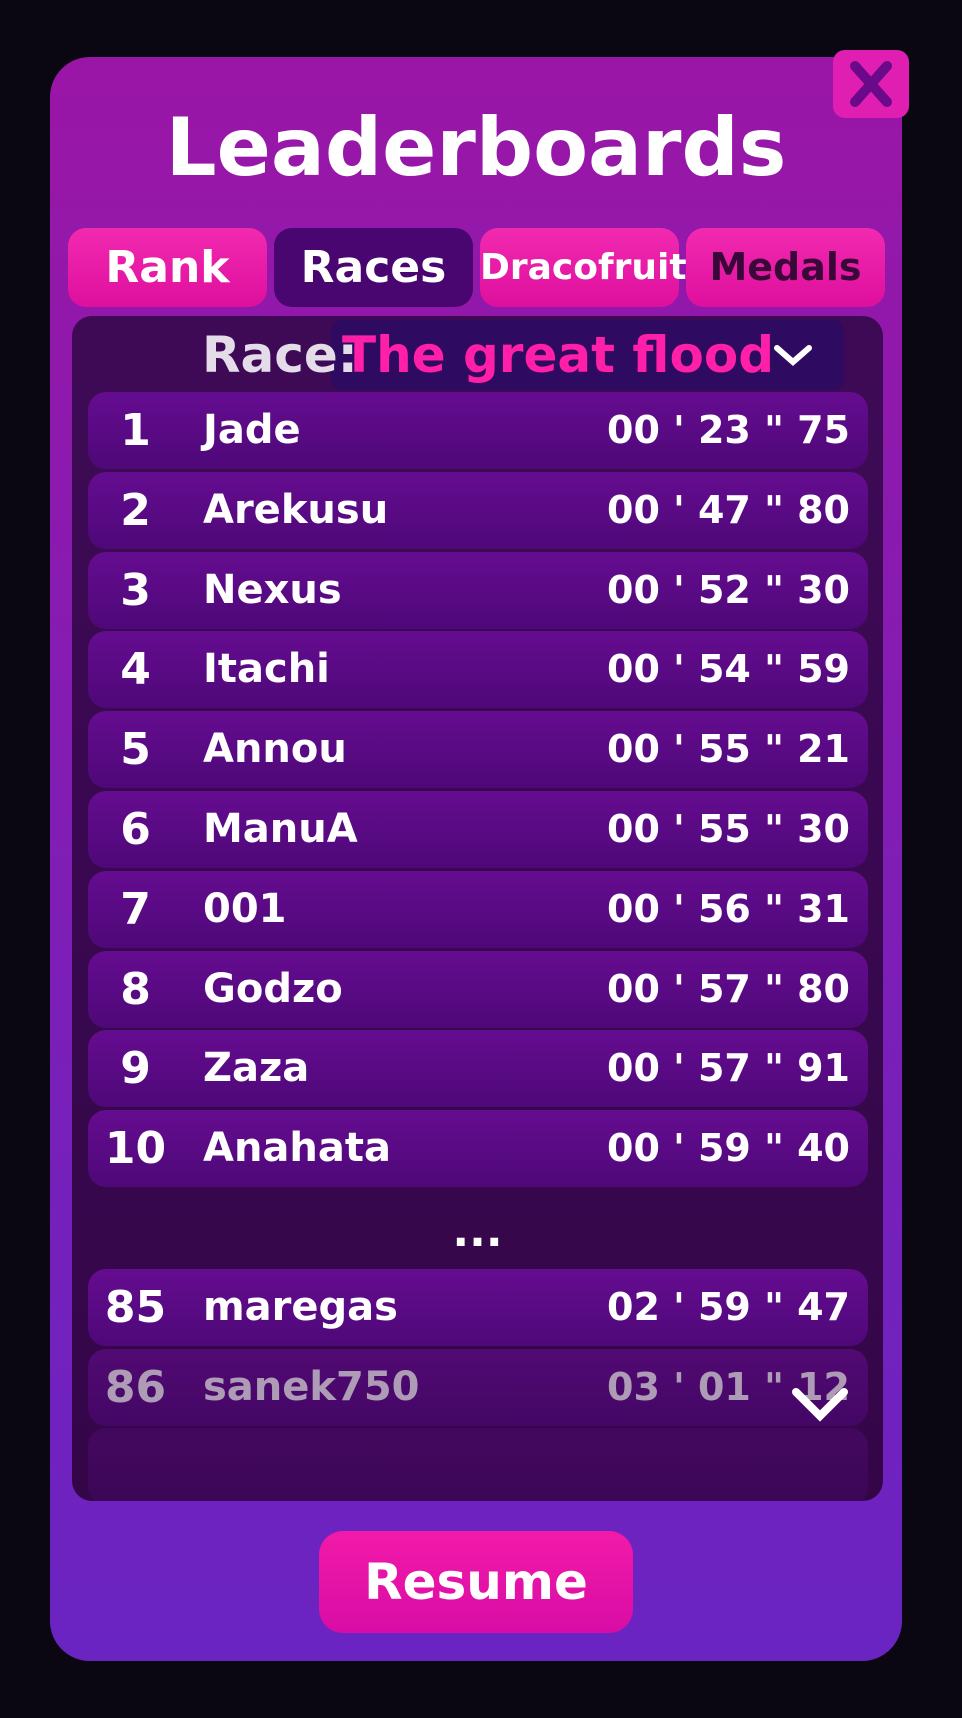 This screenshot has width=962, height=1718. Describe the element at coordinates (478, 1149) in the screenshot. I see `leaderboard-row: 10 Anahata 00 ' 59 " 40` at that location.